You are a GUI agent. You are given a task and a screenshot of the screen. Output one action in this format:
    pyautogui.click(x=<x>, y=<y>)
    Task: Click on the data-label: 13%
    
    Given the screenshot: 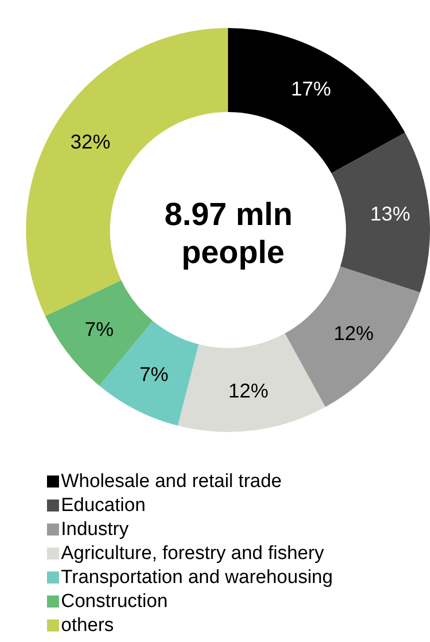 What is the action you would take?
    pyautogui.click(x=390, y=215)
    